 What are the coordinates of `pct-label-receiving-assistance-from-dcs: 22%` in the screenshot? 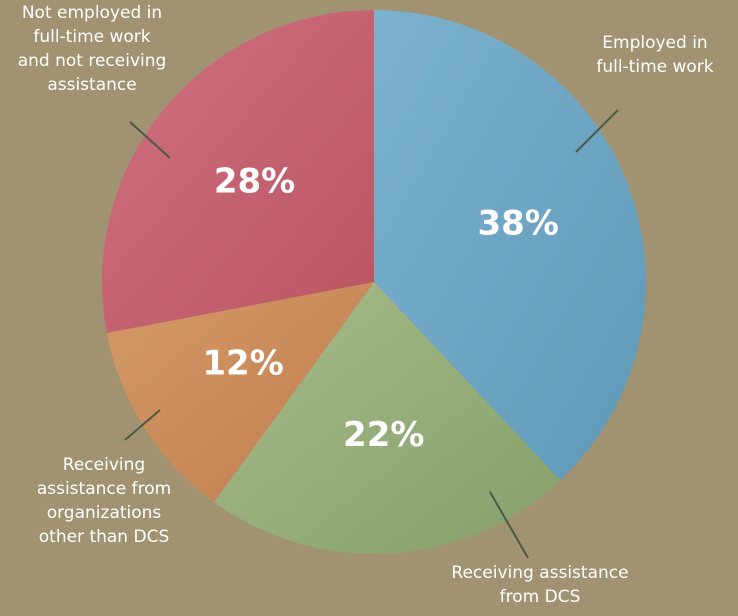 It's located at (383, 435).